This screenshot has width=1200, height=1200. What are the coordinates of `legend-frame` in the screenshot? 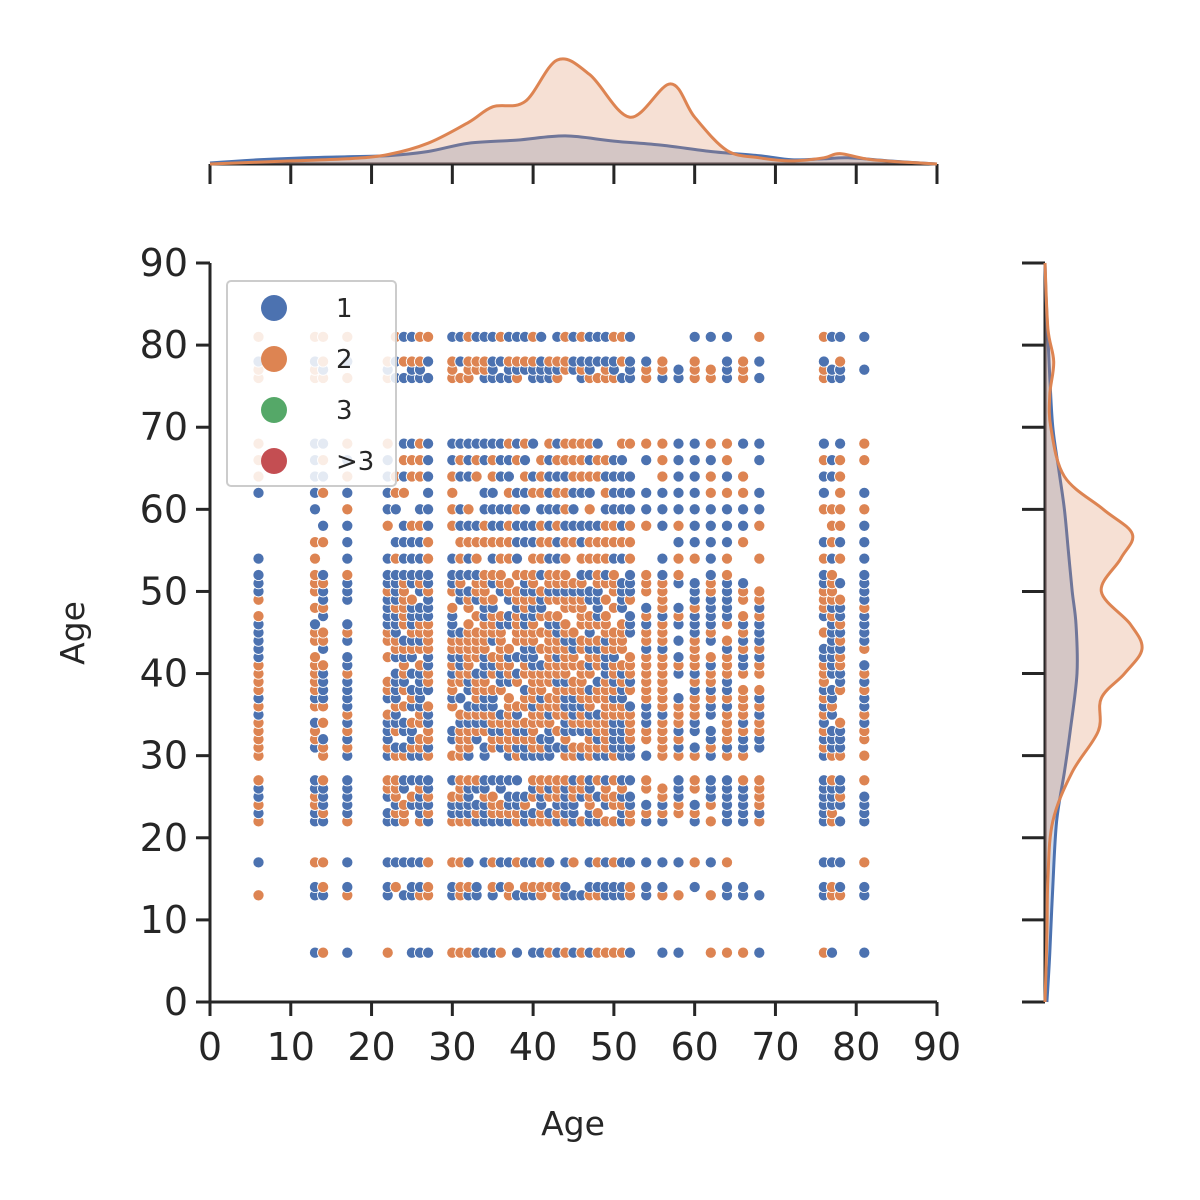 It's located at (311, 383).